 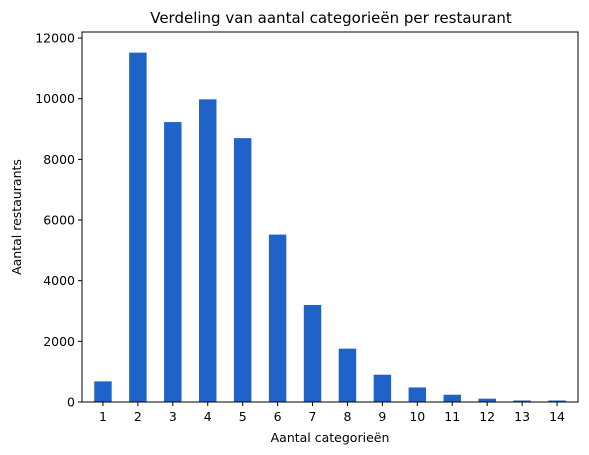 I want to click on x-tick-label: 13, so click(x=522, y=416).